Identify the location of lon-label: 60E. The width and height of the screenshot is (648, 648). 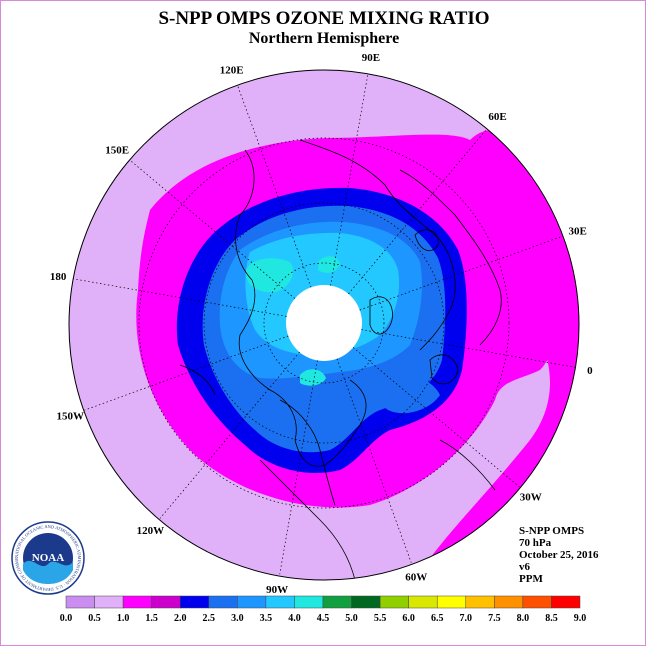
(497, 117).